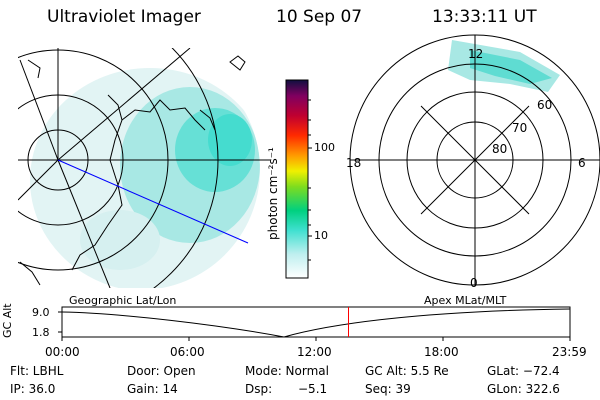 The width and height of the screenshot is (600, 400). Describe the element at coordinates (297, 179) in the screenshot. I see `colorbar` at that location.